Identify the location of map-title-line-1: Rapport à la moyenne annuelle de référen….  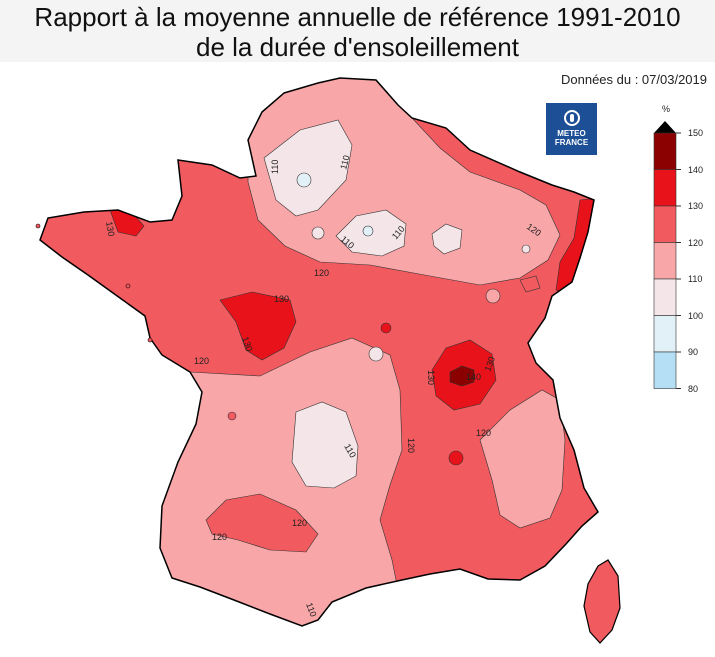
(357, 17).